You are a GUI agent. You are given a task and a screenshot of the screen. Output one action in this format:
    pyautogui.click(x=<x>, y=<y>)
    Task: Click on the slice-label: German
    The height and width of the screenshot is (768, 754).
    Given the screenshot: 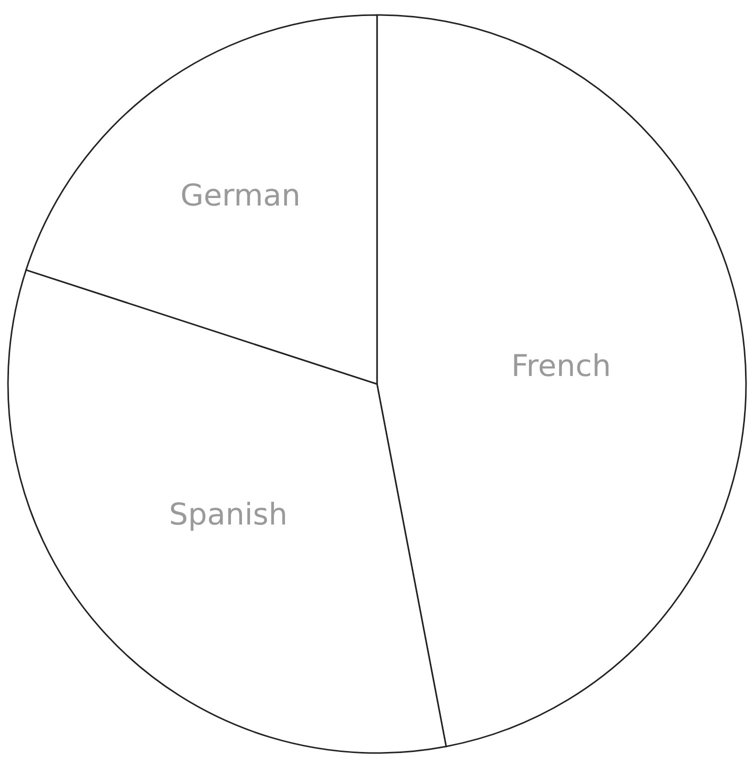 What is the action you would take?
    pyautogui.click(x=240, y=196)
    